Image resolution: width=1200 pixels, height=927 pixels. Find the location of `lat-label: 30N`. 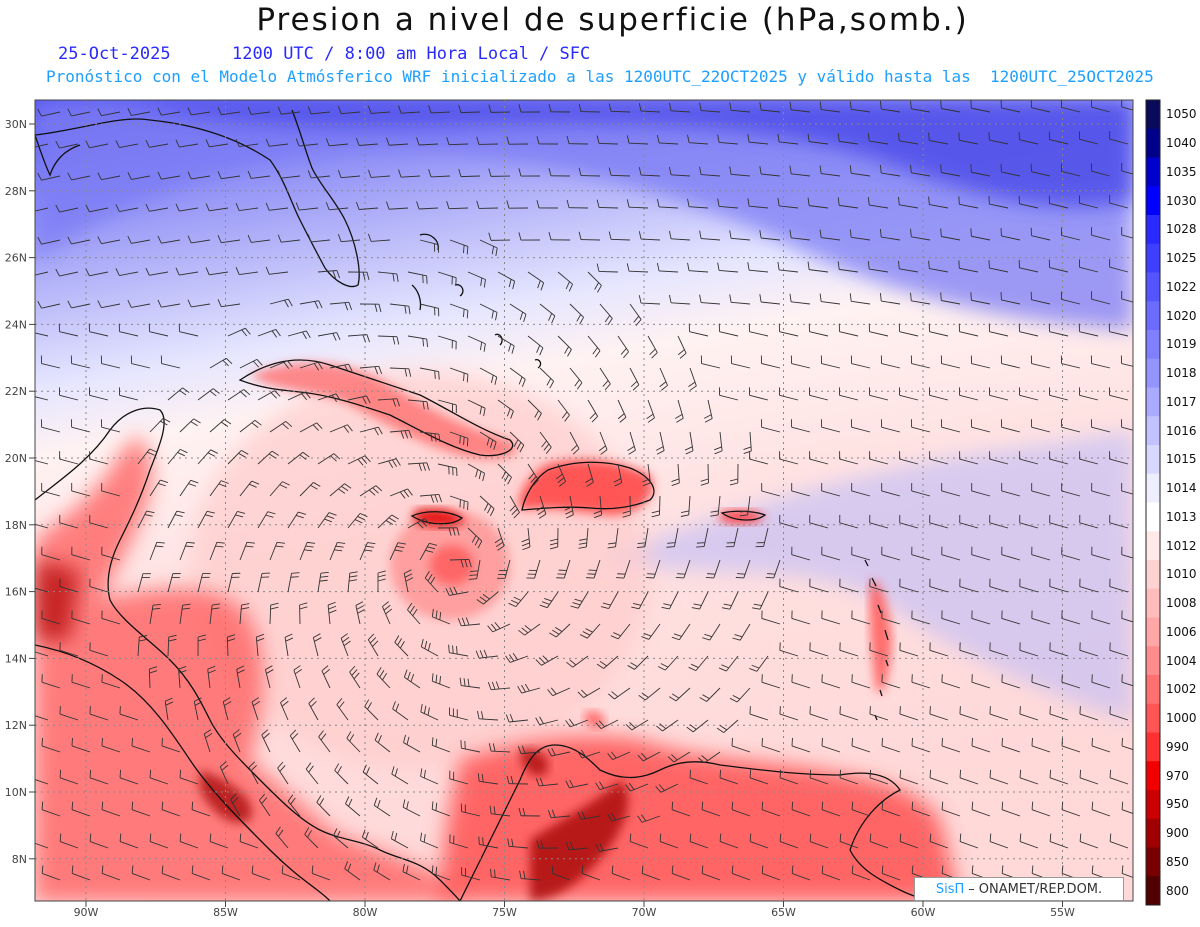

lat-label: 30N is located at coordinates (16, 124).